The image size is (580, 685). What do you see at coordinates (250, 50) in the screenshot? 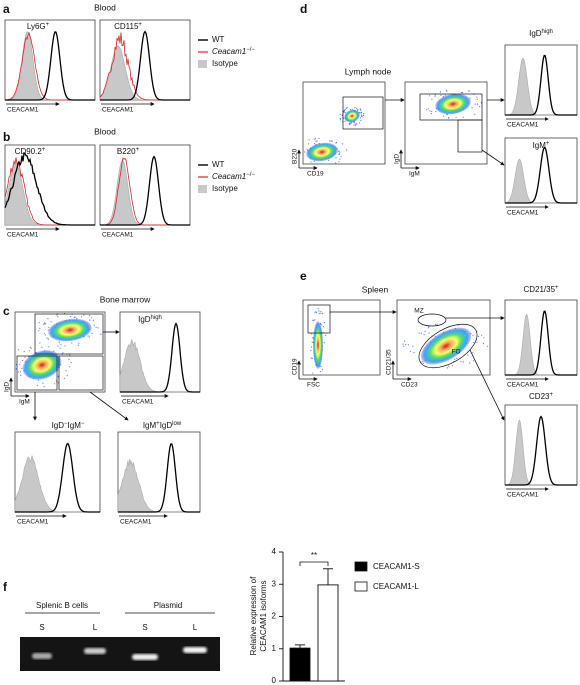
I see `superscript: −/−` at bounding box center [250, 50].